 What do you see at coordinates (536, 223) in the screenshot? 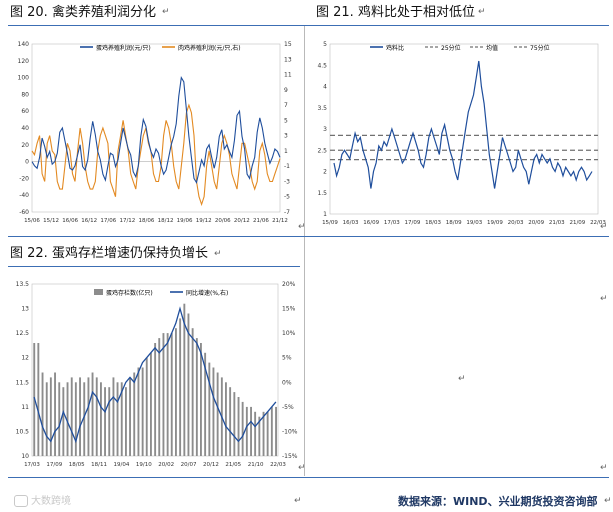
I see `fig21-x-tick: 20/09` at bounding box center [536, 223].